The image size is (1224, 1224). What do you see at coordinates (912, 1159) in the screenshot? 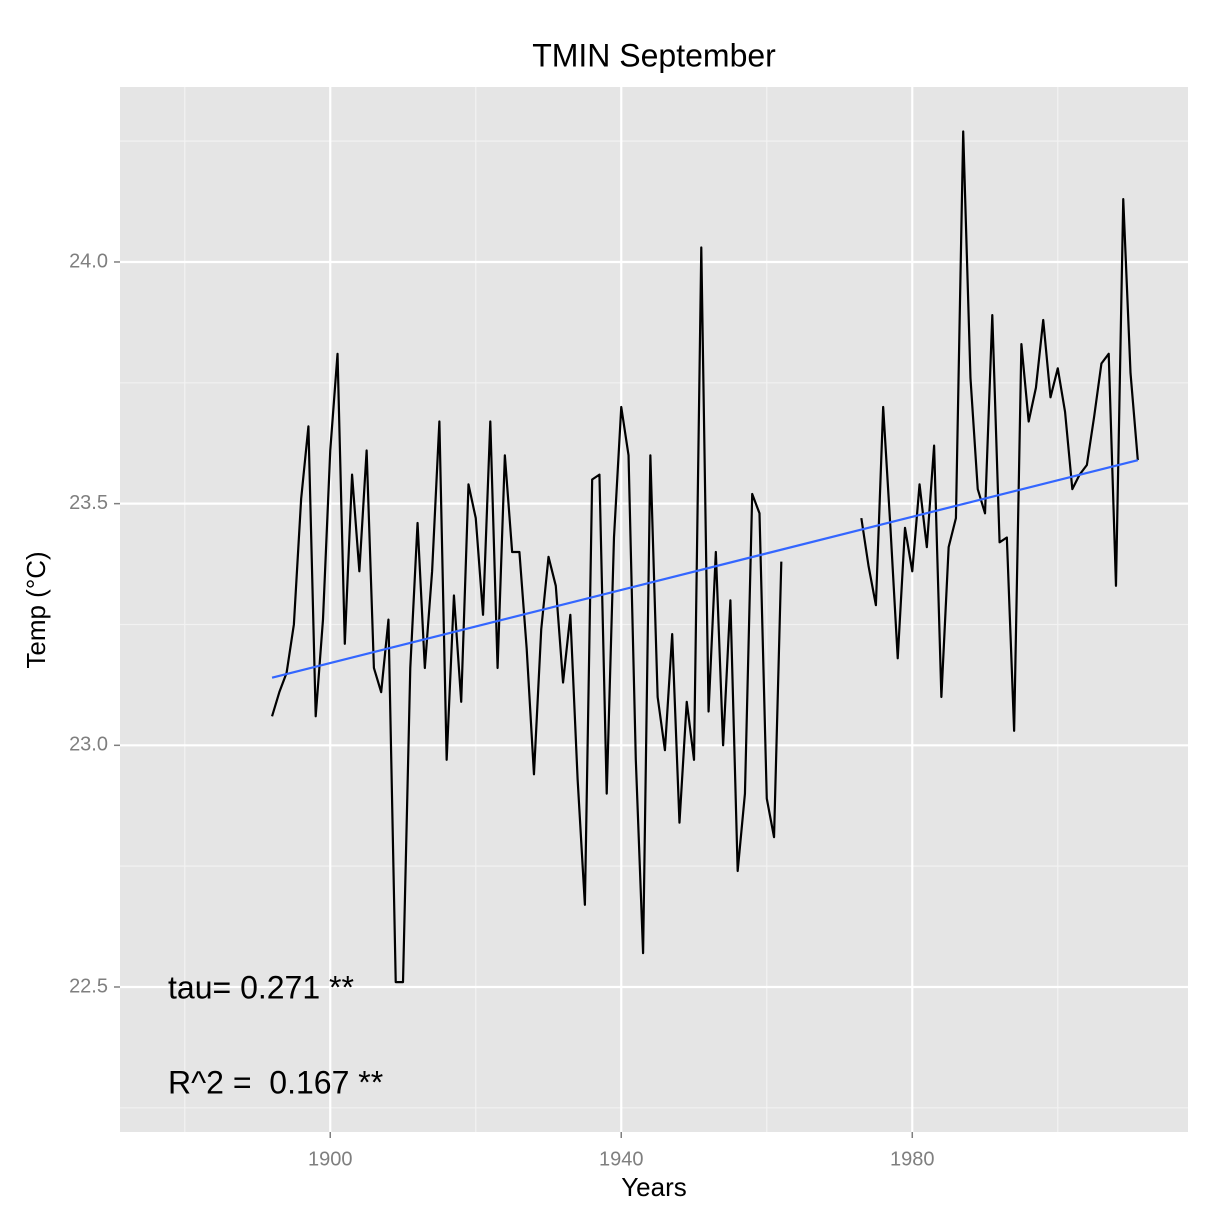
I see `x-tick-label: 1980` at bounding box center [912, 1159].